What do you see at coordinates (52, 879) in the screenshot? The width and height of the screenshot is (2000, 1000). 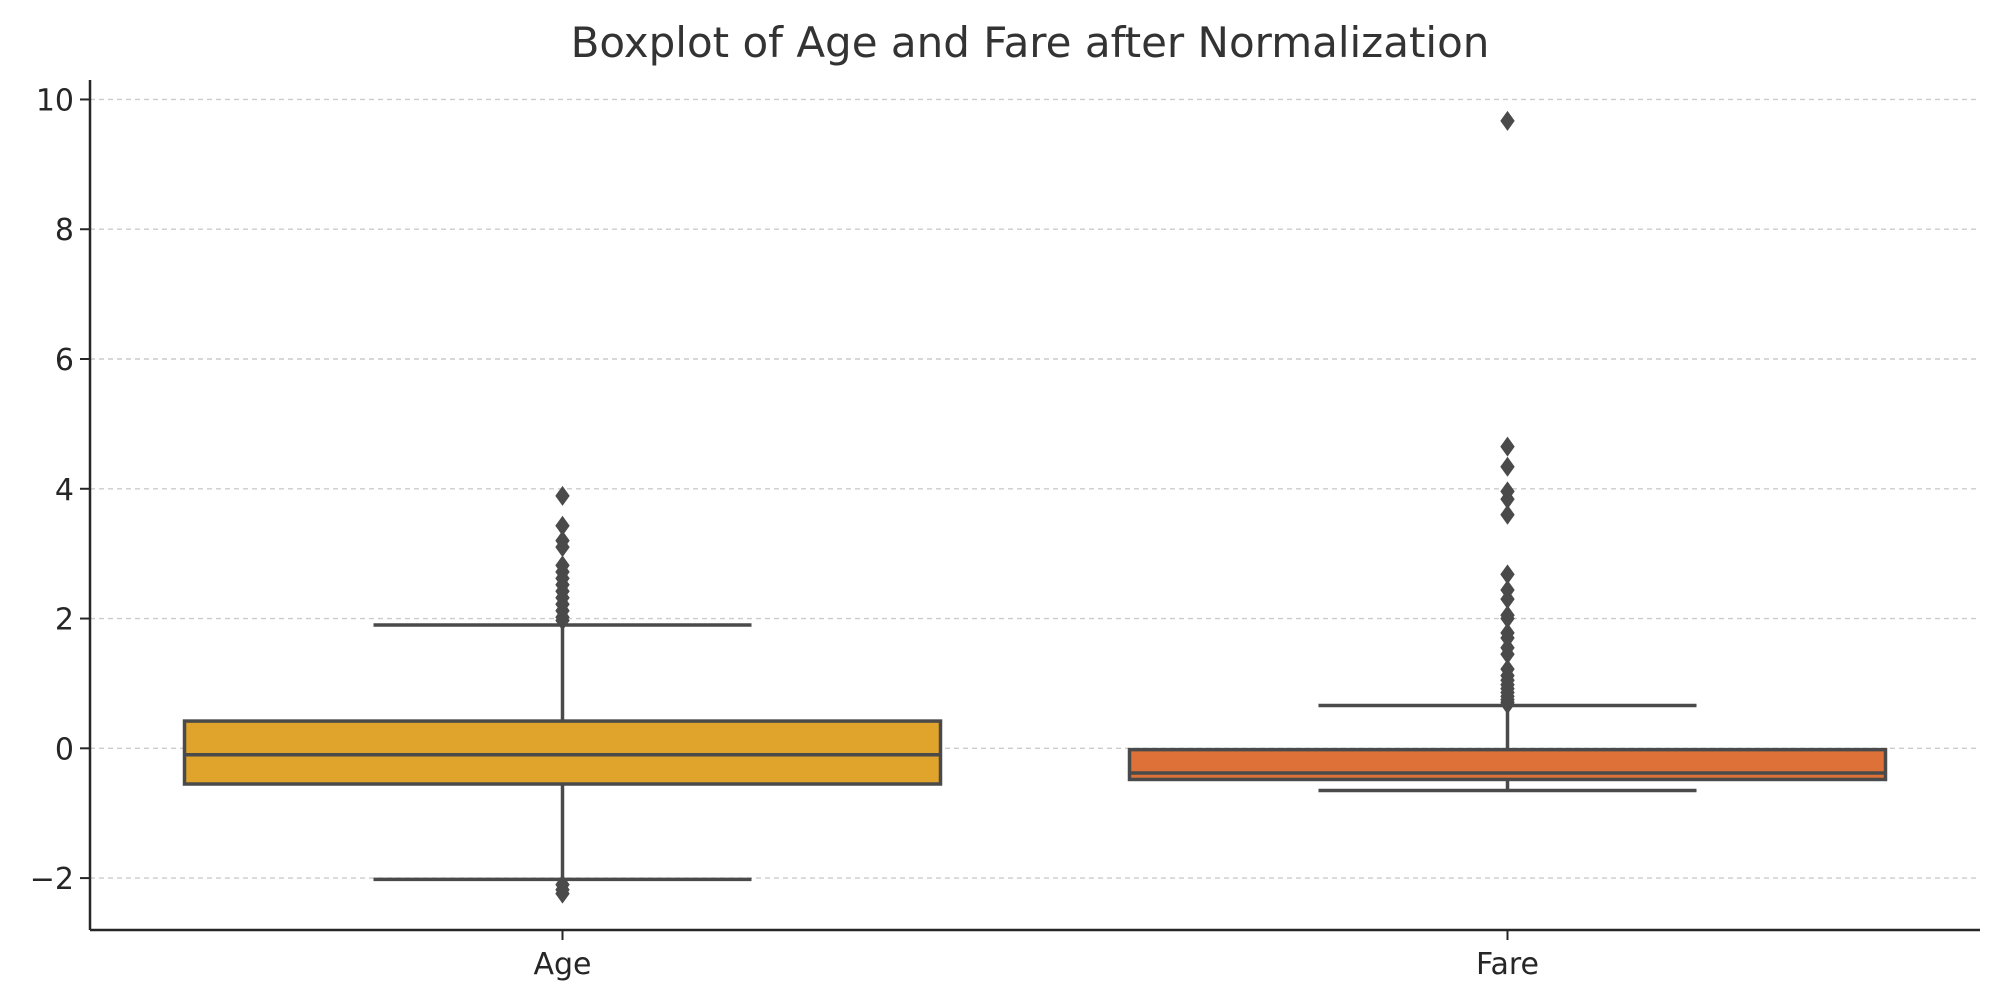 I see `y-tick-label: −2` at bounding box center [52, 879].